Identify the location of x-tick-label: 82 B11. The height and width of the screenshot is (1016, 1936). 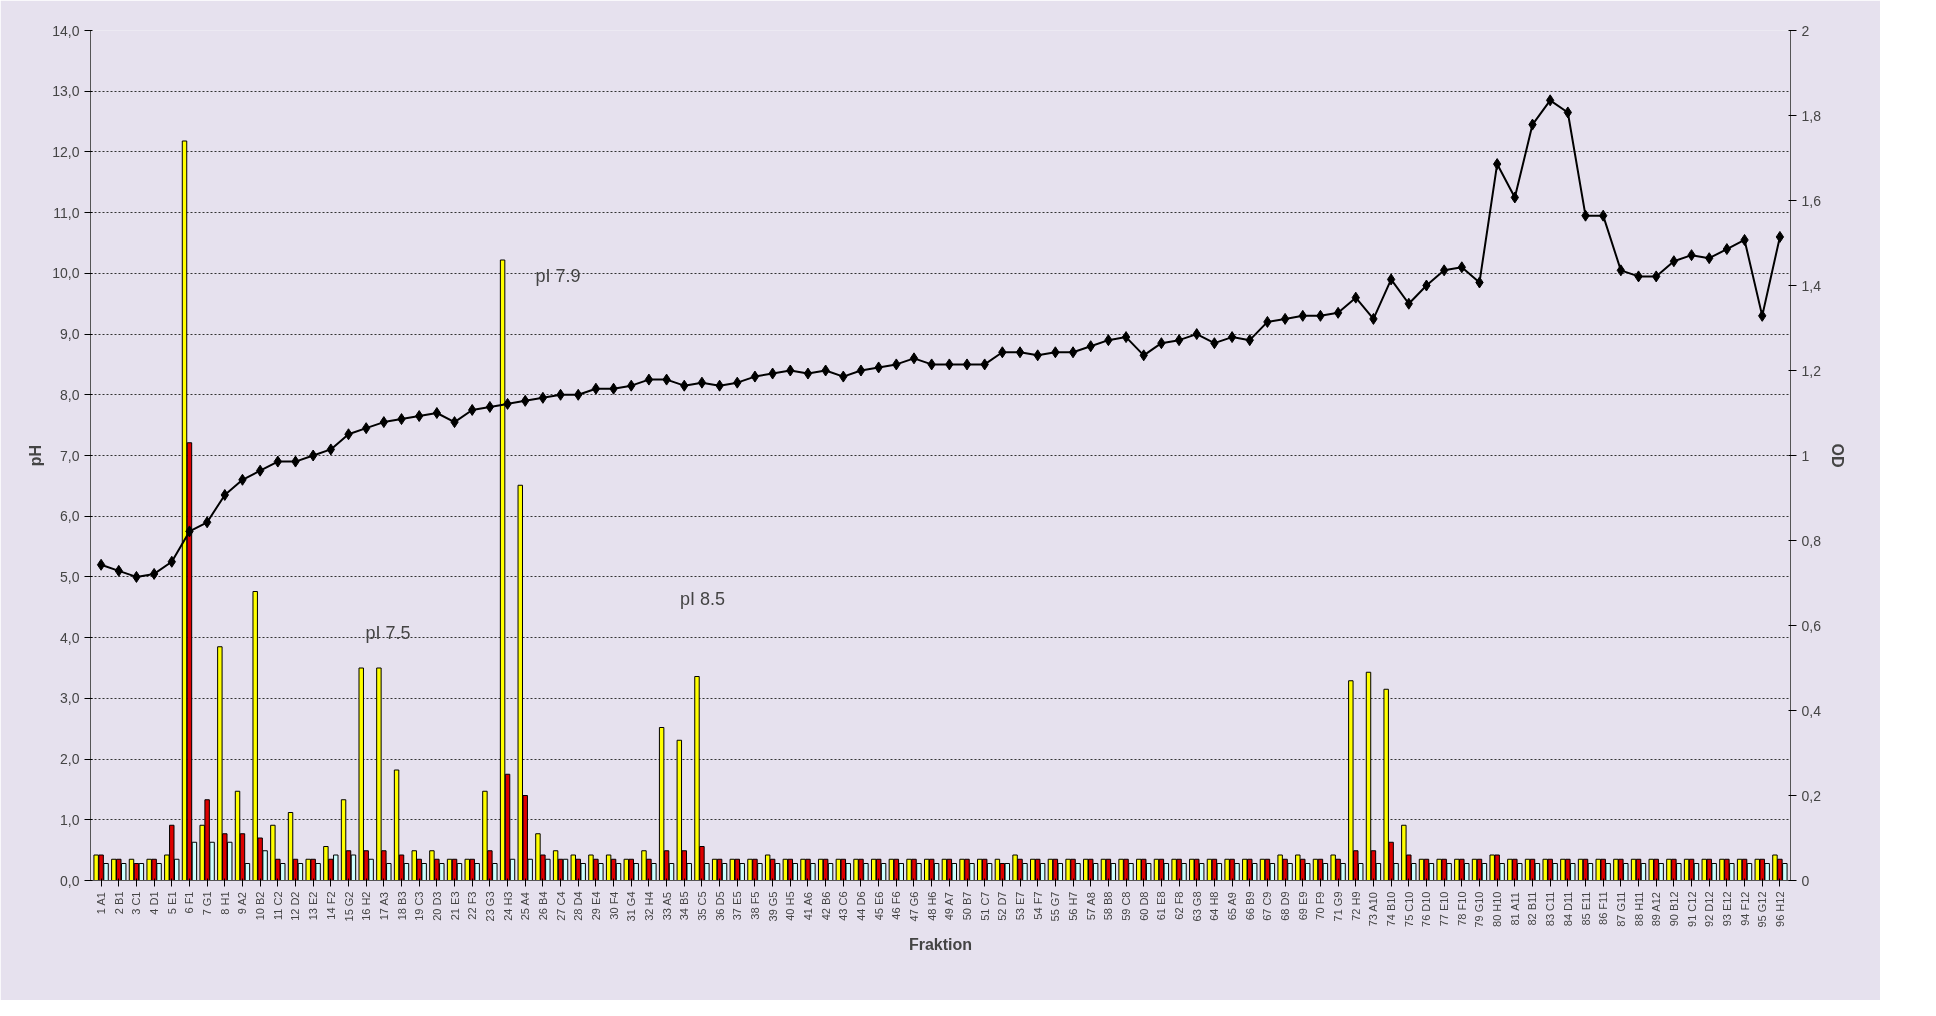
(1532, 908).